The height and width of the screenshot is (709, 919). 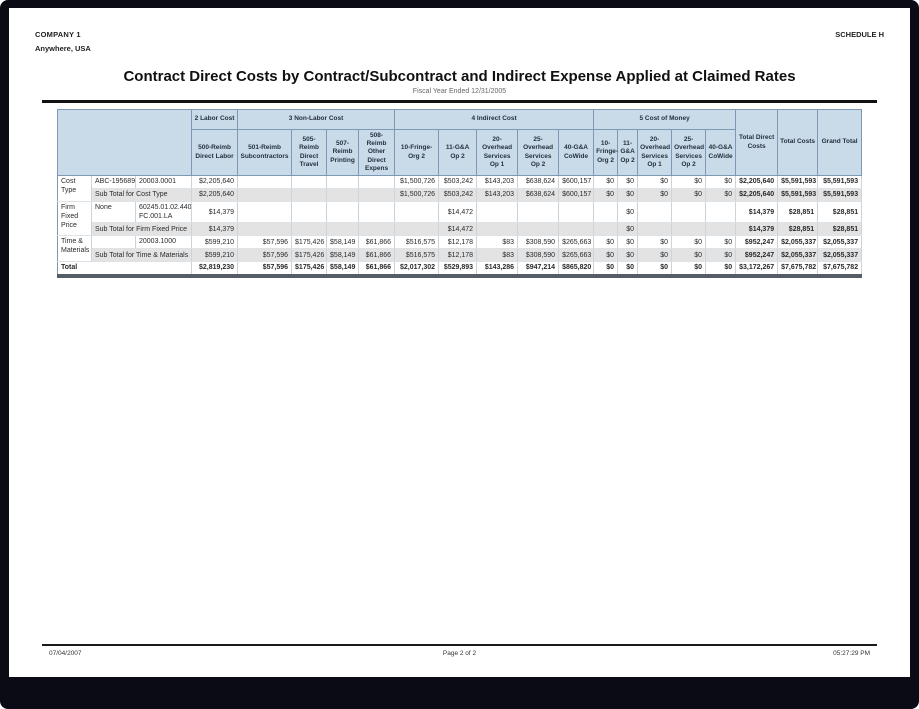 I want to click on cell: ABC-195689, so click(x=113, y=182).